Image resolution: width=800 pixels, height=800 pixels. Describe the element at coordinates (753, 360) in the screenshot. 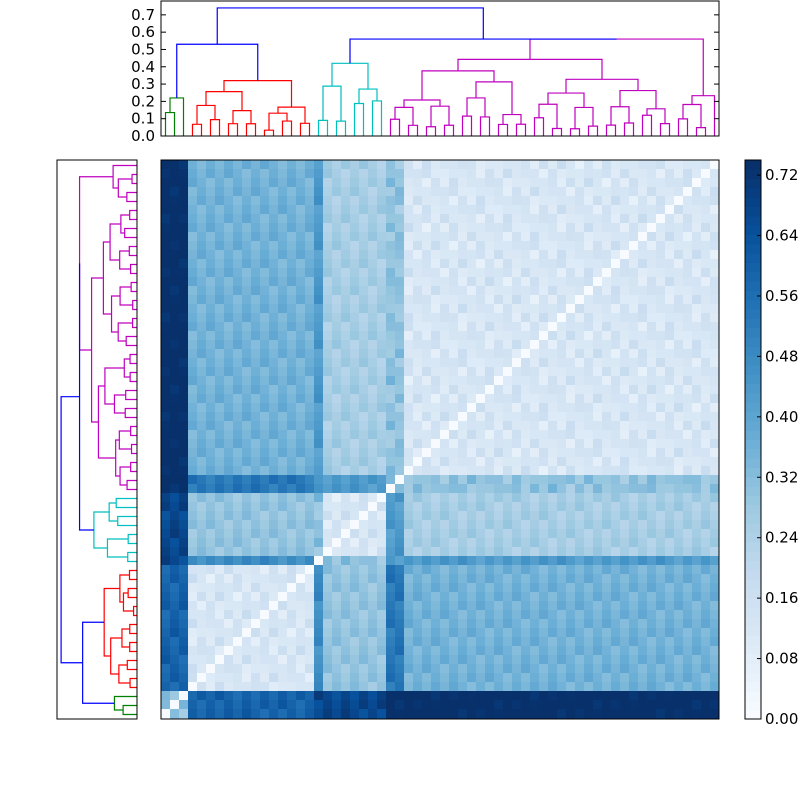

I see `colorbar-segment` at that location.